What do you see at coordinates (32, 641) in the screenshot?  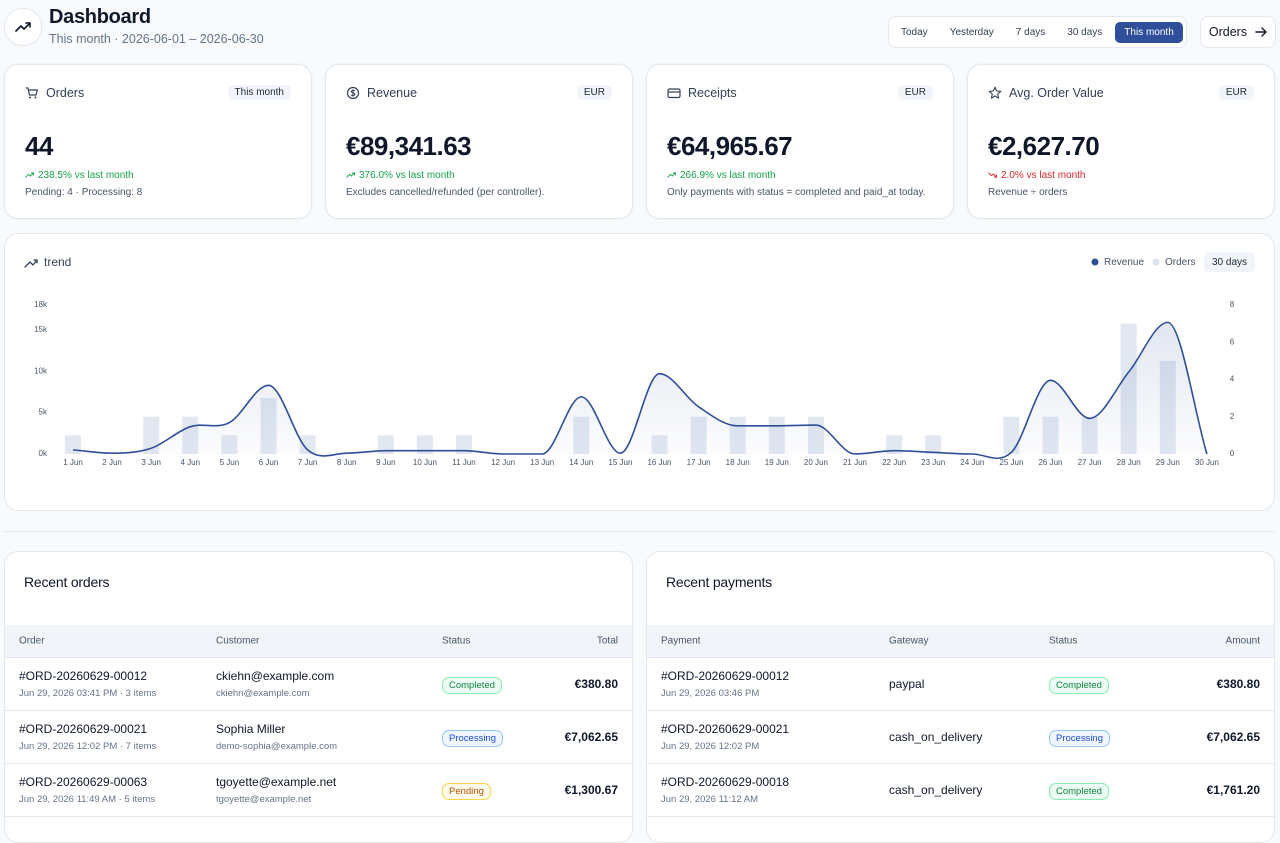 I see `column-header: Order` at bounding box center [32, 641].